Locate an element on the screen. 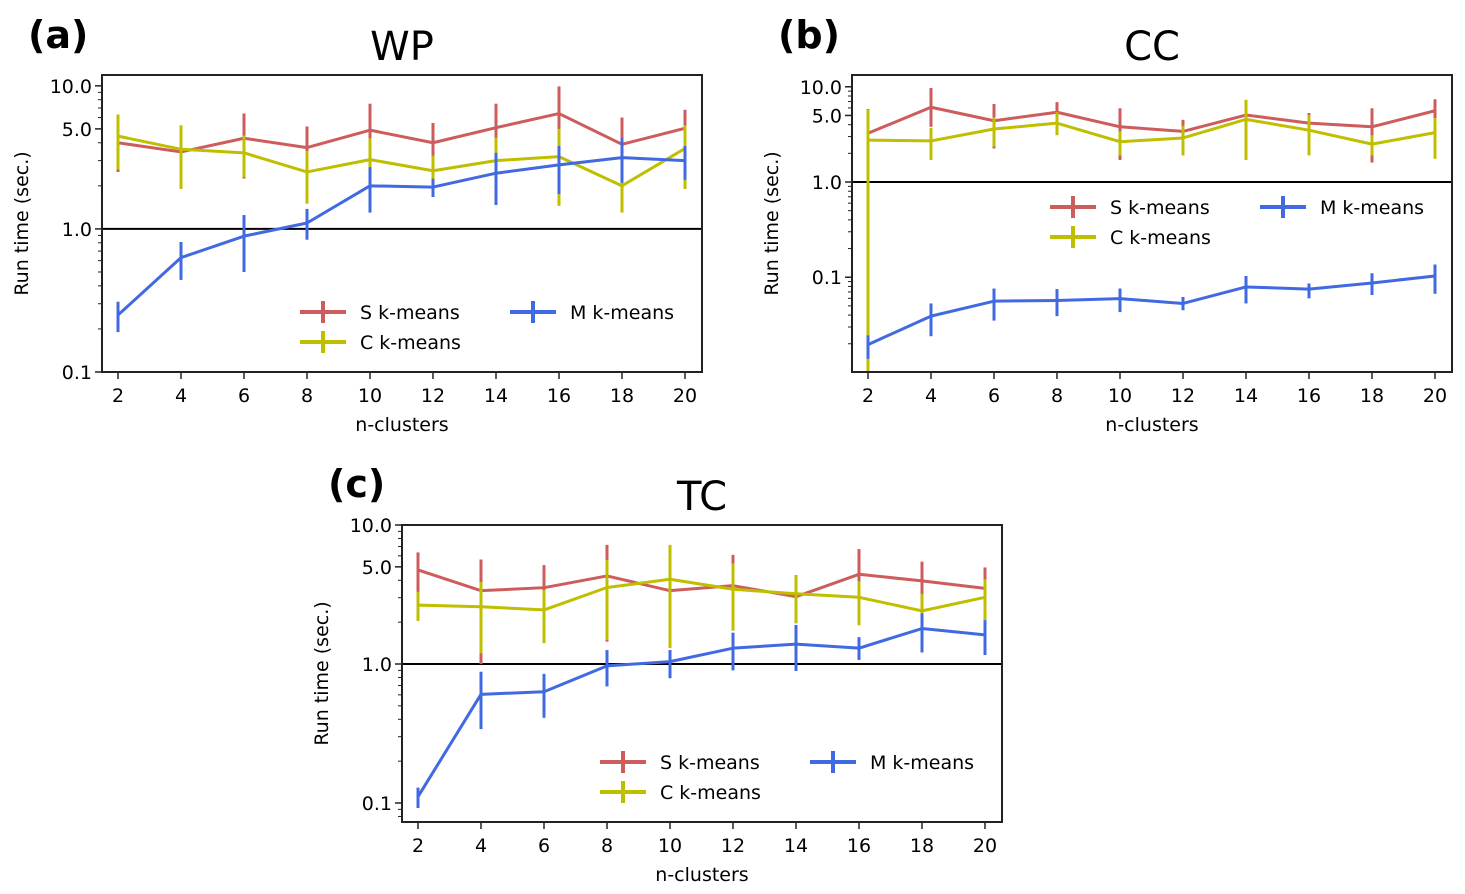 The image size is (1465, 894). panel-title: WP is located at coordinates (402, 47).